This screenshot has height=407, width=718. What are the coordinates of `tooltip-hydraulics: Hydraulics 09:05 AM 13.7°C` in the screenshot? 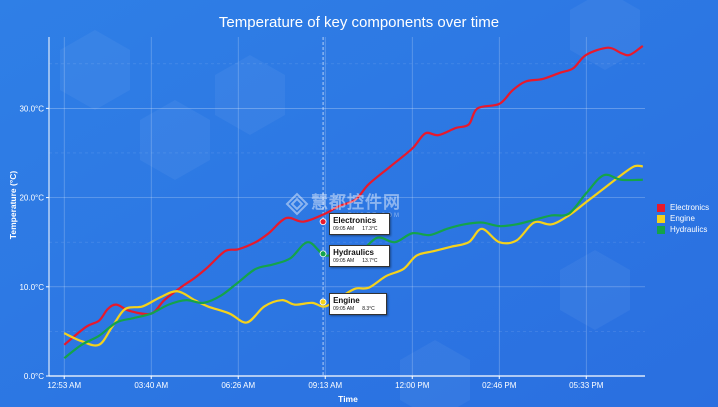 It's located at (359, 255).